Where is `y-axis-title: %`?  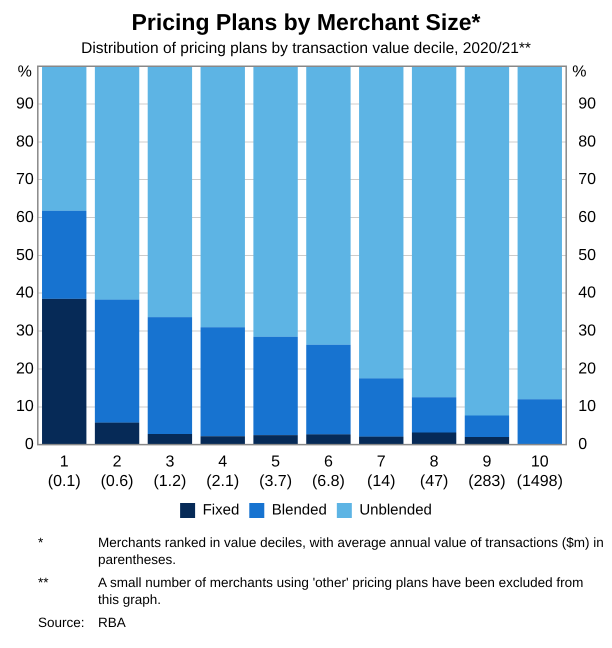 y-axis-title: % is located at coordinates (25, 72).